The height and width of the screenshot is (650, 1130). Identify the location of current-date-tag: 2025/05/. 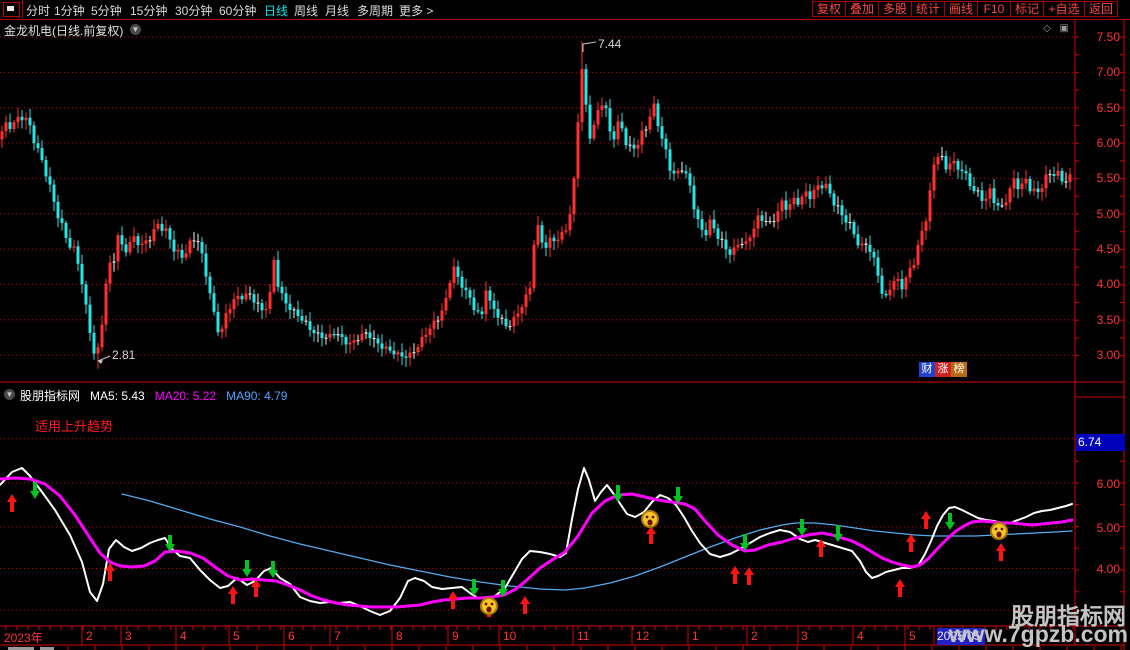
(961, 636).